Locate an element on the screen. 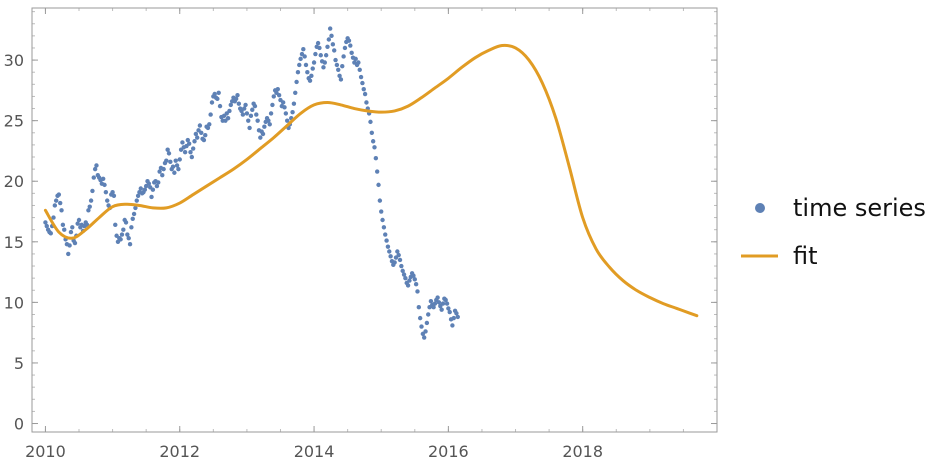 This screenshot has height=462, width=950. x-axis-tick-labels: 2010 2012 2014 2016 2018 is located at coordinates (314, 451).